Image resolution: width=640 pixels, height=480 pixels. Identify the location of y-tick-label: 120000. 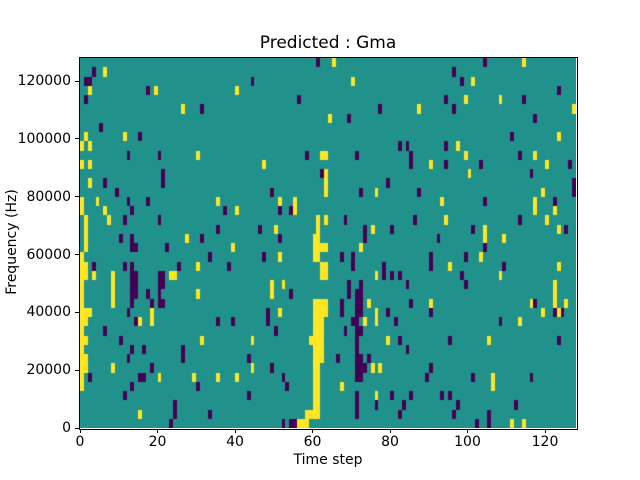
(44, 81).